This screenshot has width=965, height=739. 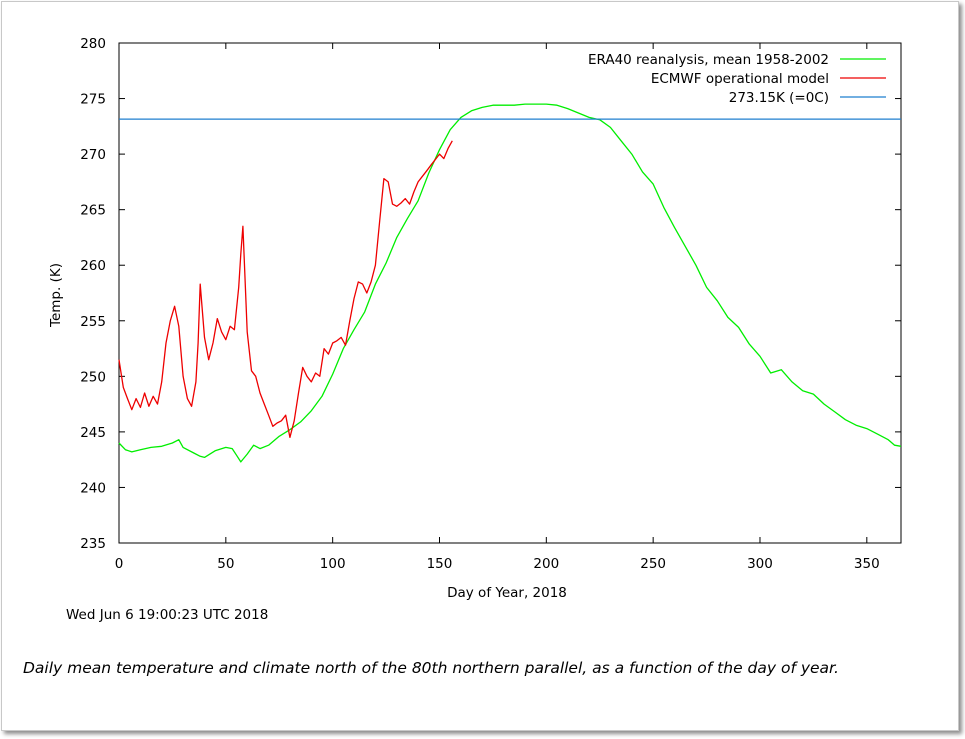 I want to click on x-tick-label: 250, so click(x=653, y=564).